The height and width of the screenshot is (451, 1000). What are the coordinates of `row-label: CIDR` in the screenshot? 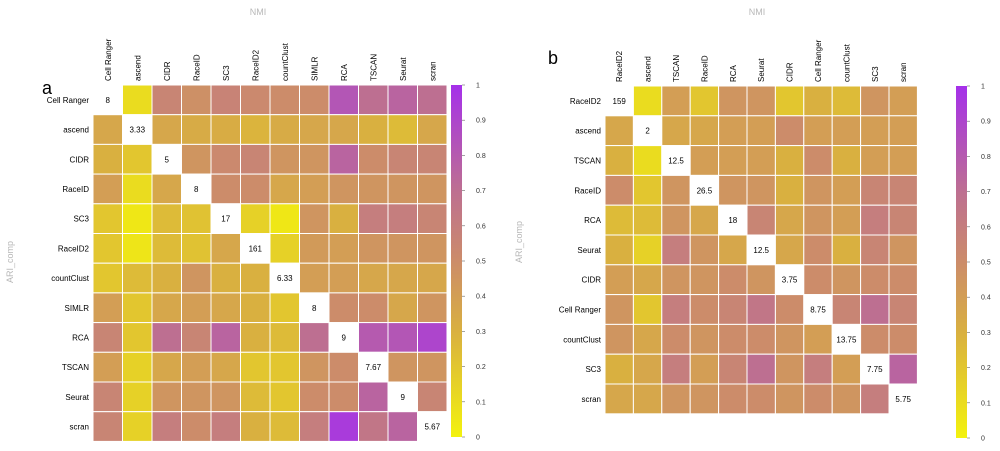 It's located at (591, 280).